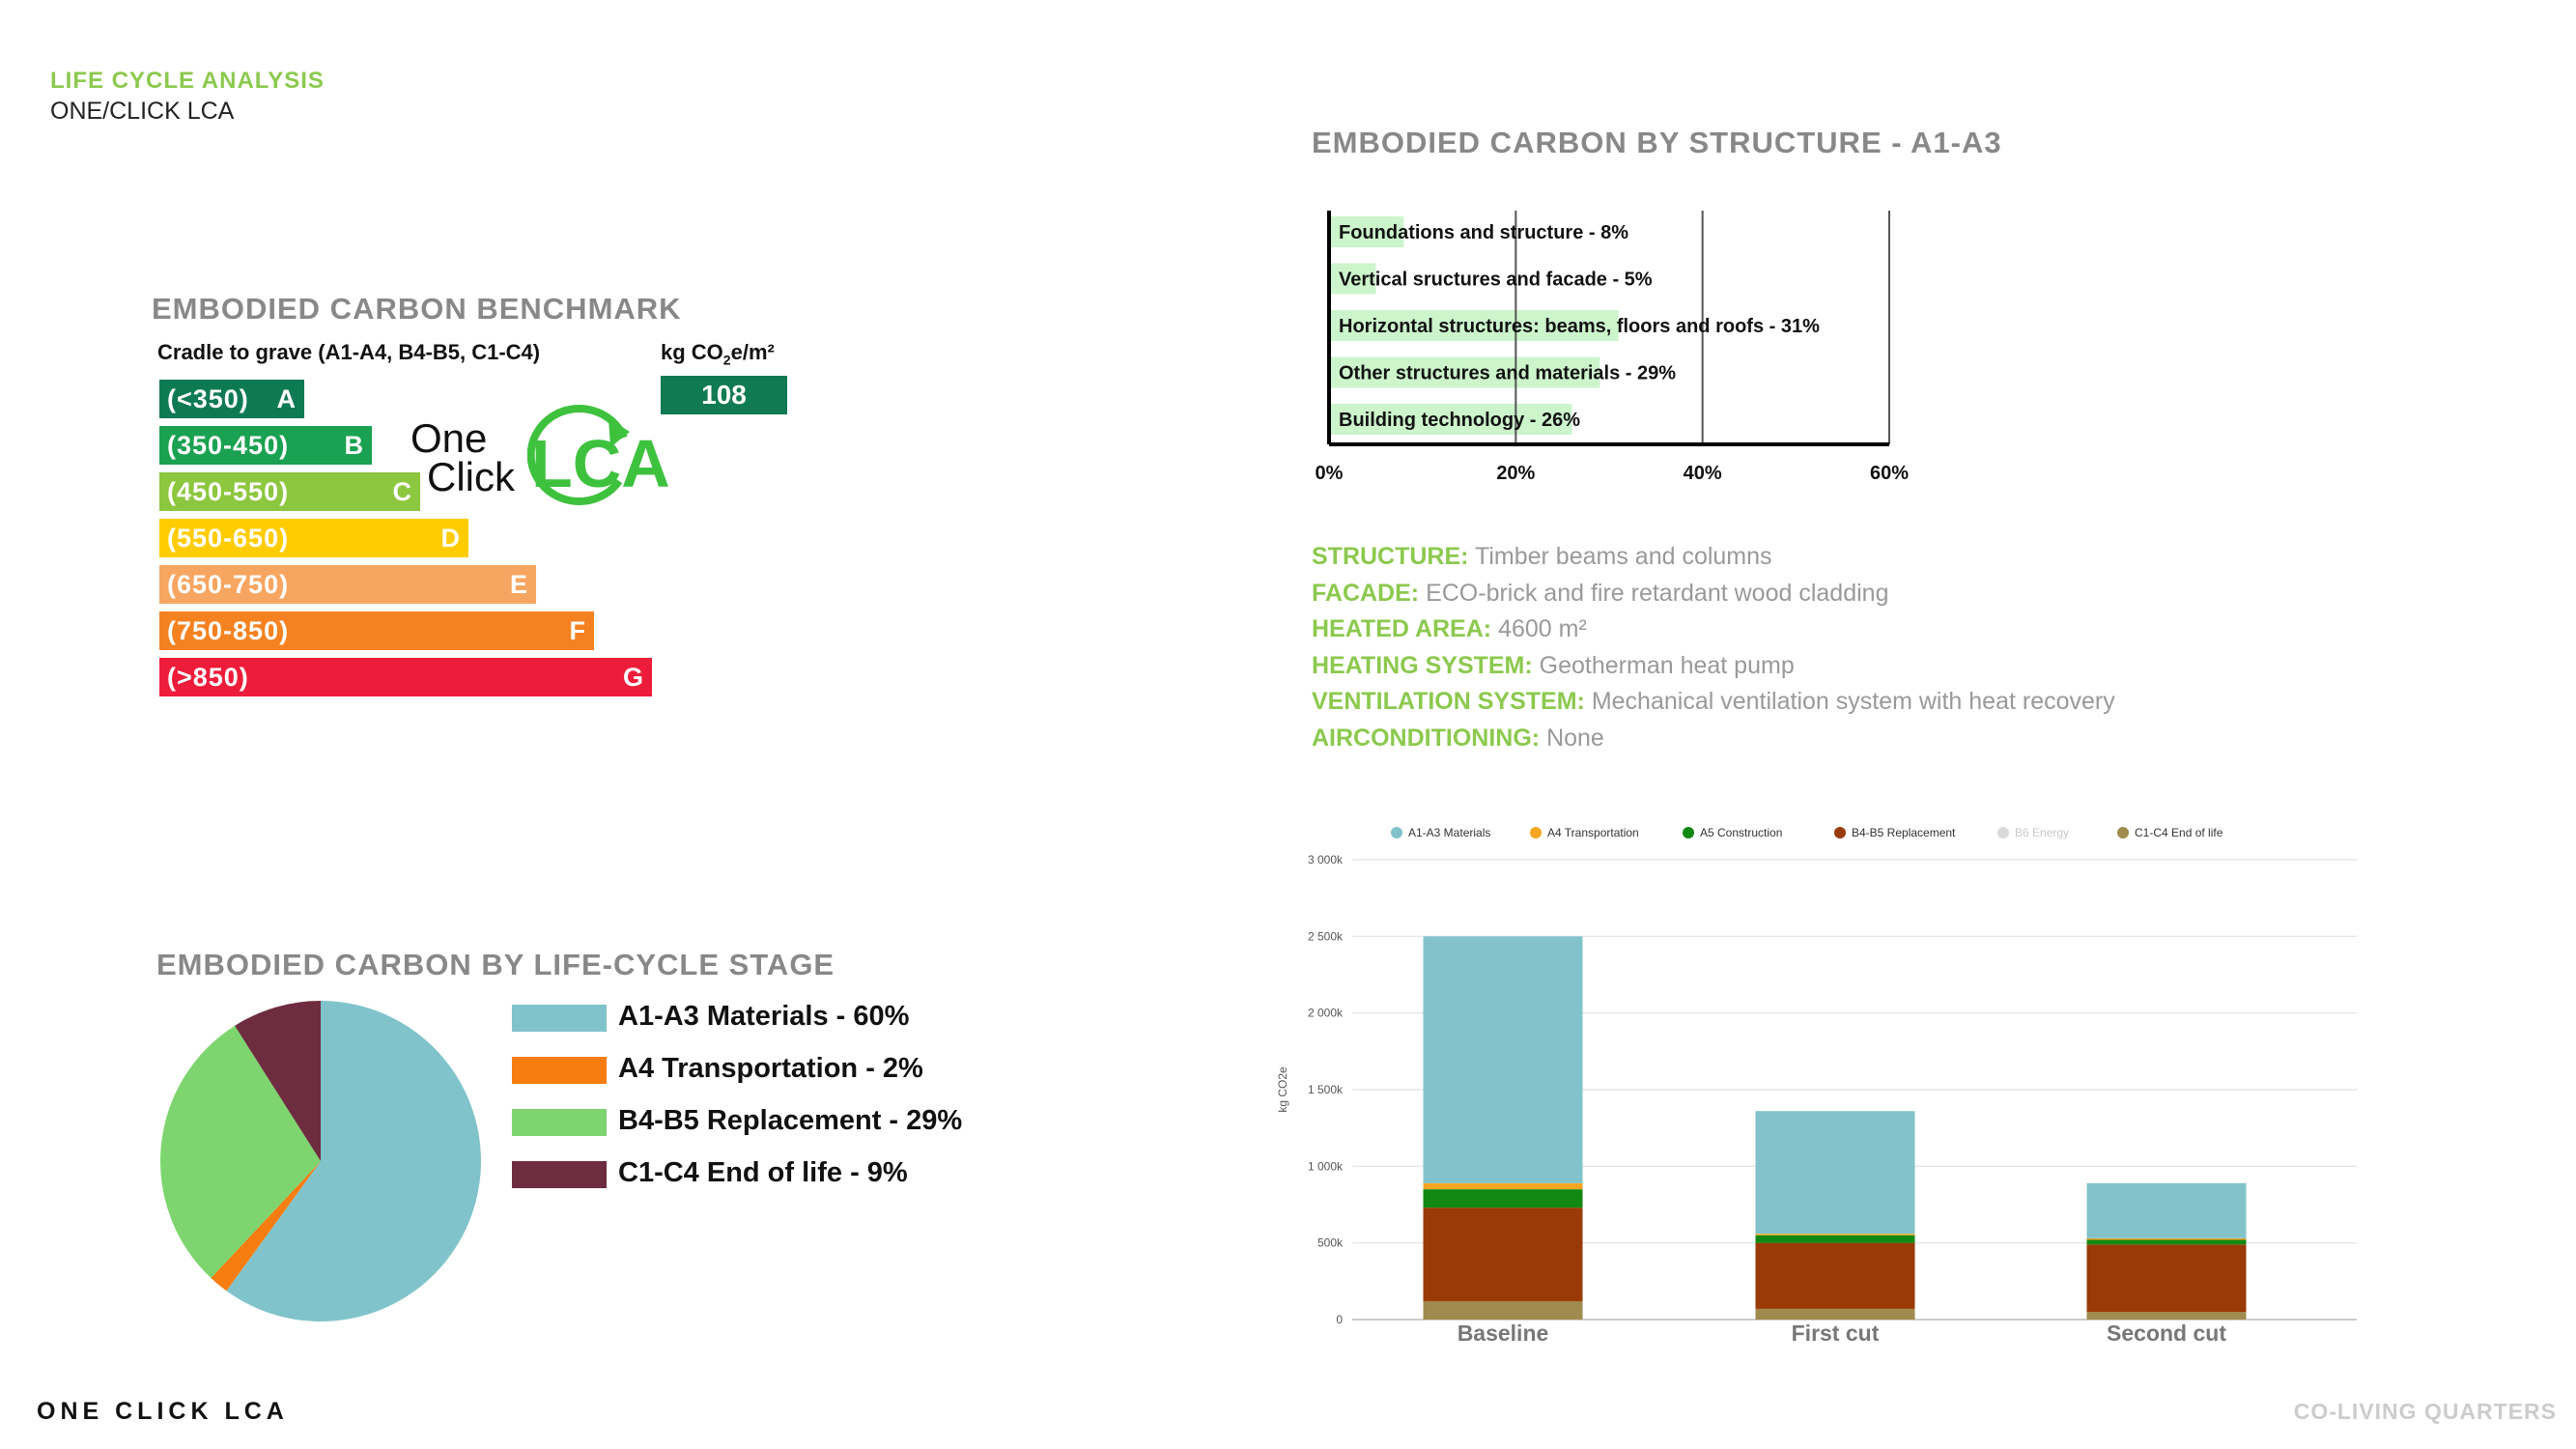 This screenshot has width=2576, height=1449. I want to click on footer-project-name: CO-LIVING QUARTERS, so click(2425, 1411).